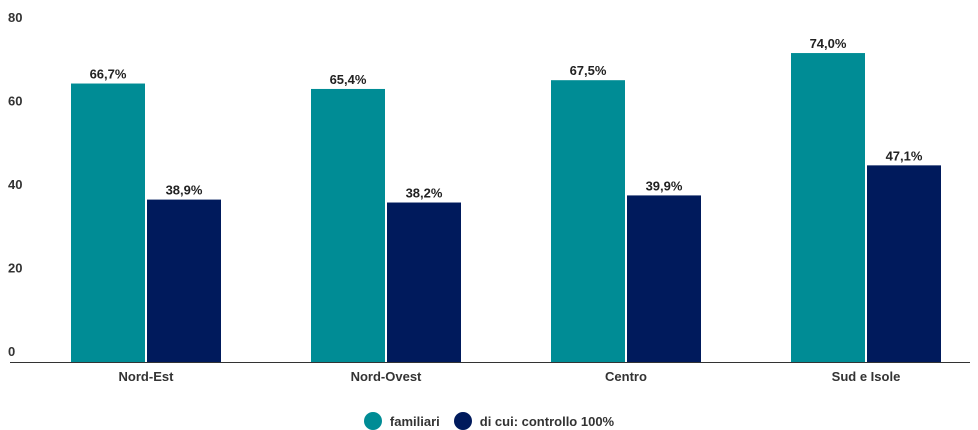 This screenshot has width=978, height=430. I want to click on data-label-controllo-0: 38,9%, so click(184, 190).